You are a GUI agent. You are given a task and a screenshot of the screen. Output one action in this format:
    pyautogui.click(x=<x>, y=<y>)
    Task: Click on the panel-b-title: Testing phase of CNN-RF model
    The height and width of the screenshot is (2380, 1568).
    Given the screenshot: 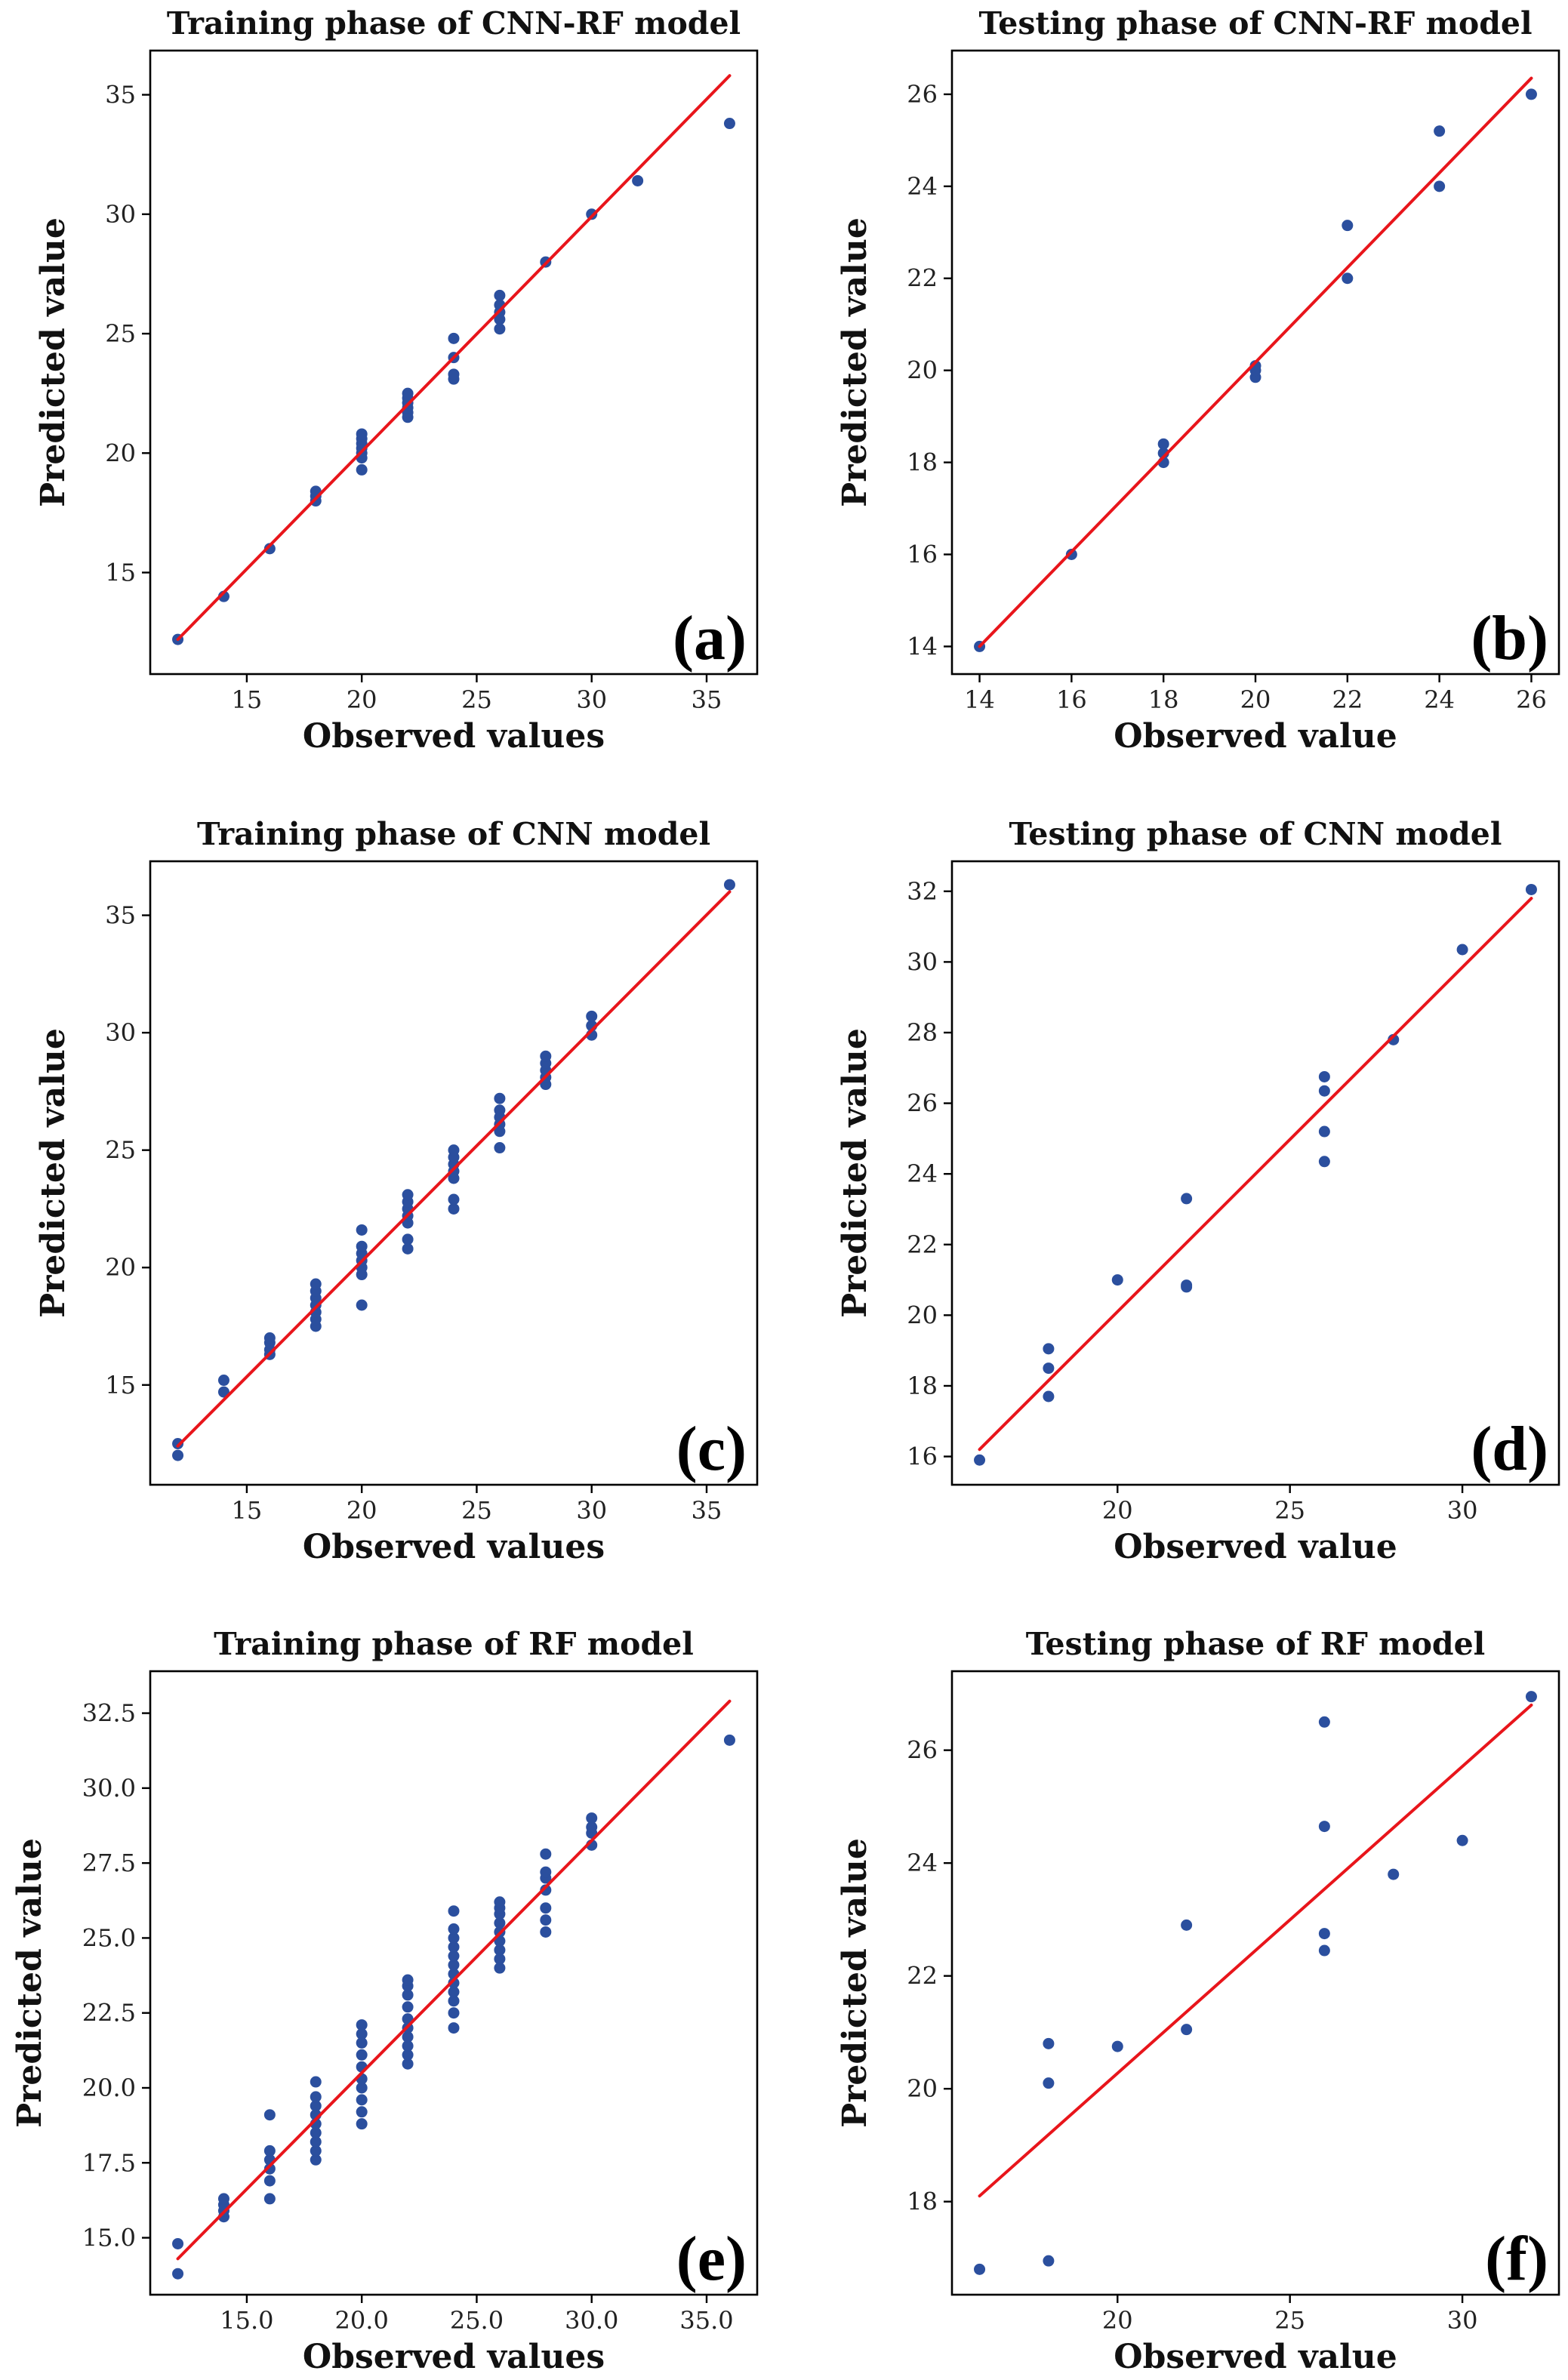 What is the action you would take?
    pyautogui.click(x=1255, y=23)
    